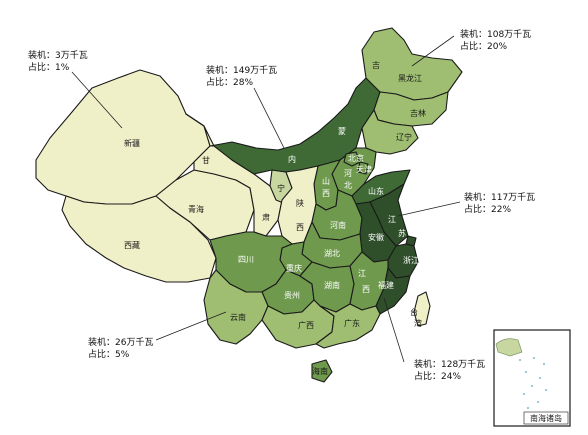 The image size is (588, 435). What do you see at coordinates (429, 209) in the screenshot?
I see `leader-east` at bounding box center [429, 209].